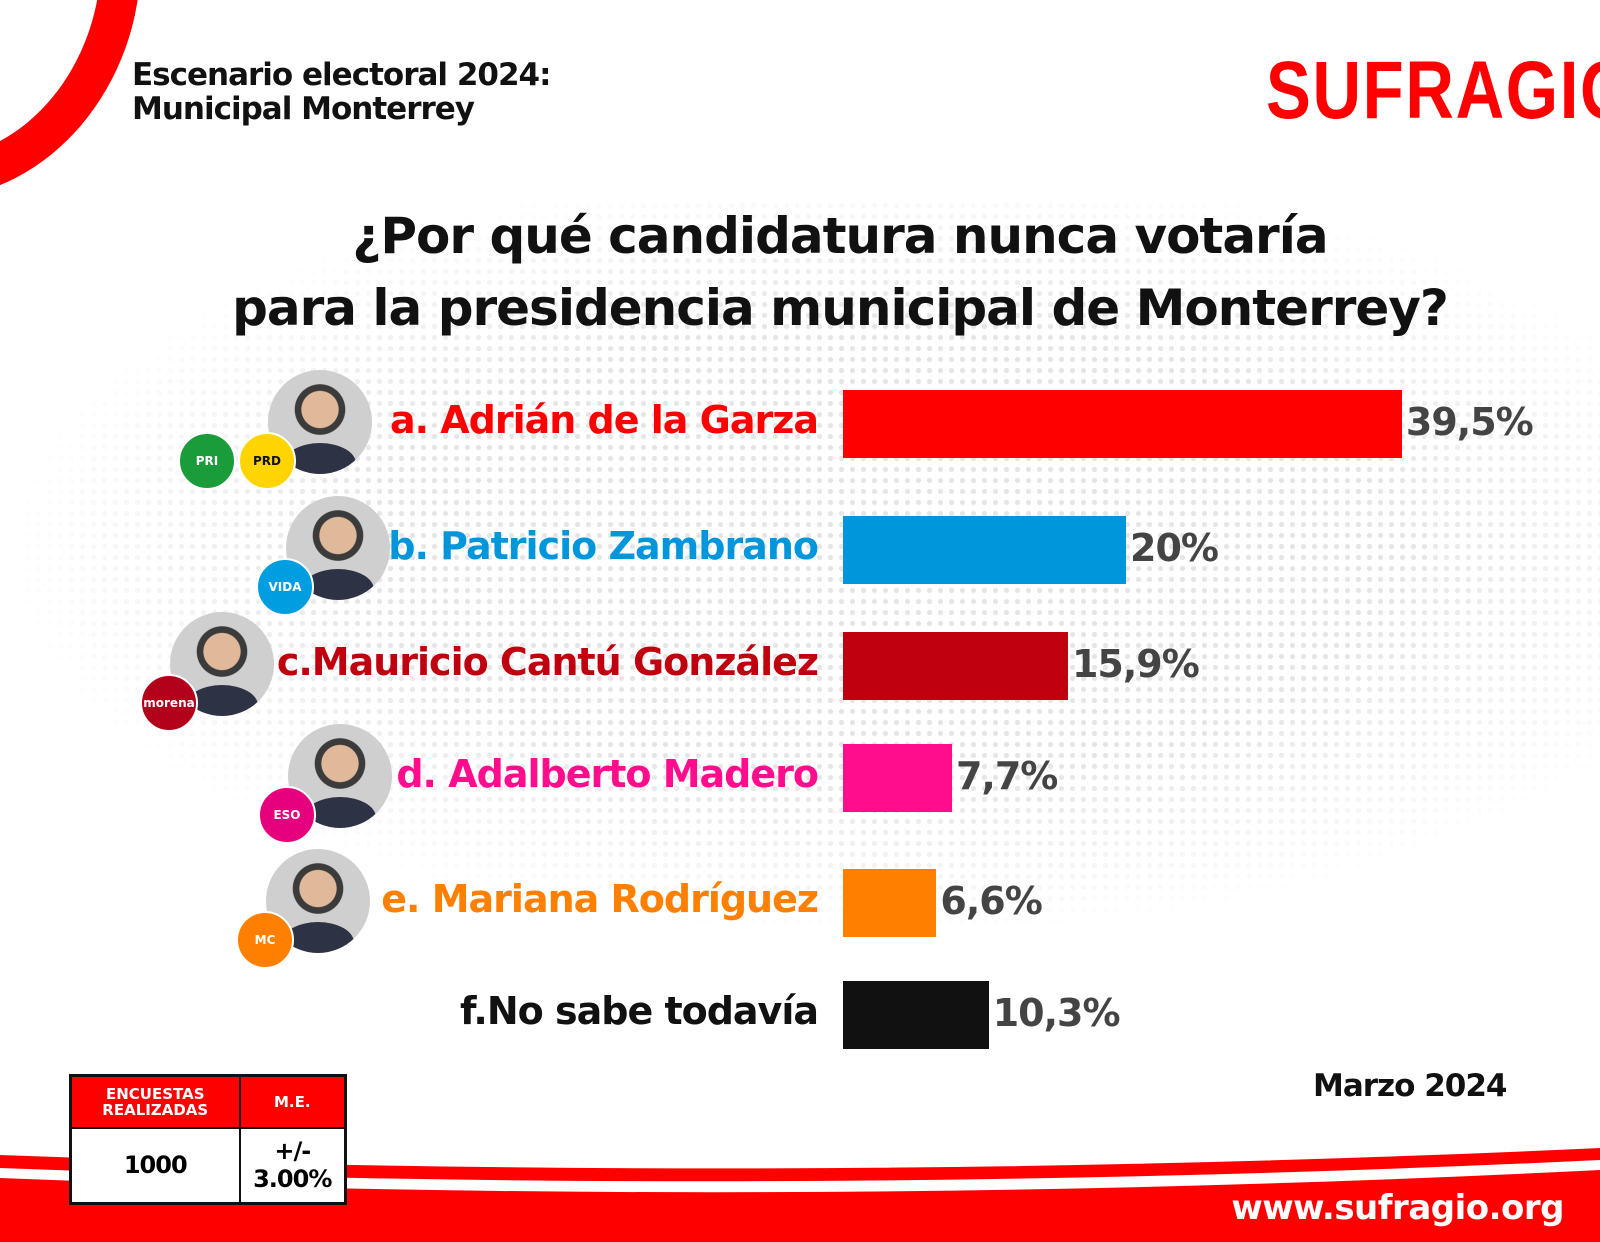 The image size is (1600, 1242). Describe the element at coordinates (600, 899) in the screenshot. I see `candidate-label: e. Mariana Rodríguez` at that location.